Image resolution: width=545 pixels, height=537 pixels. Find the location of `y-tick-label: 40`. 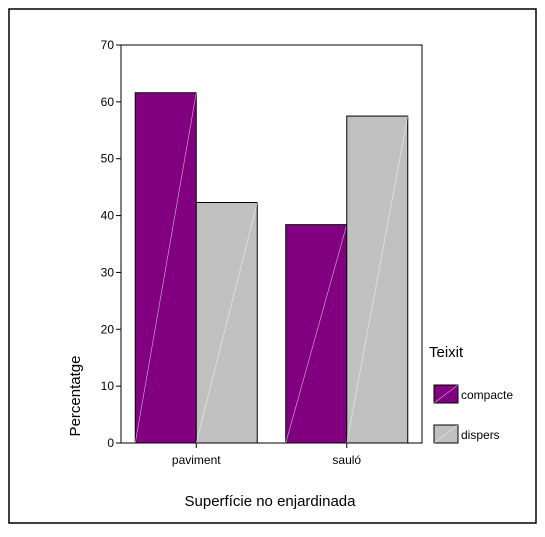

y-tick-label: 40 is located at coordinates (108, 216).